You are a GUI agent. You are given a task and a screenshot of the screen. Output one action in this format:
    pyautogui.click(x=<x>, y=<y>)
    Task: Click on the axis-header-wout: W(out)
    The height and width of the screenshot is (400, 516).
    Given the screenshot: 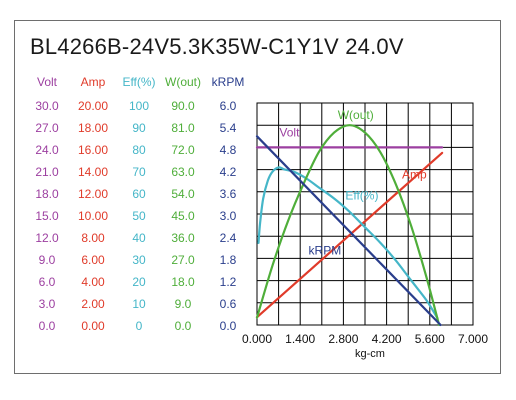 What is the action you would take?
    pyautogui.click(x=183, y=82)
    